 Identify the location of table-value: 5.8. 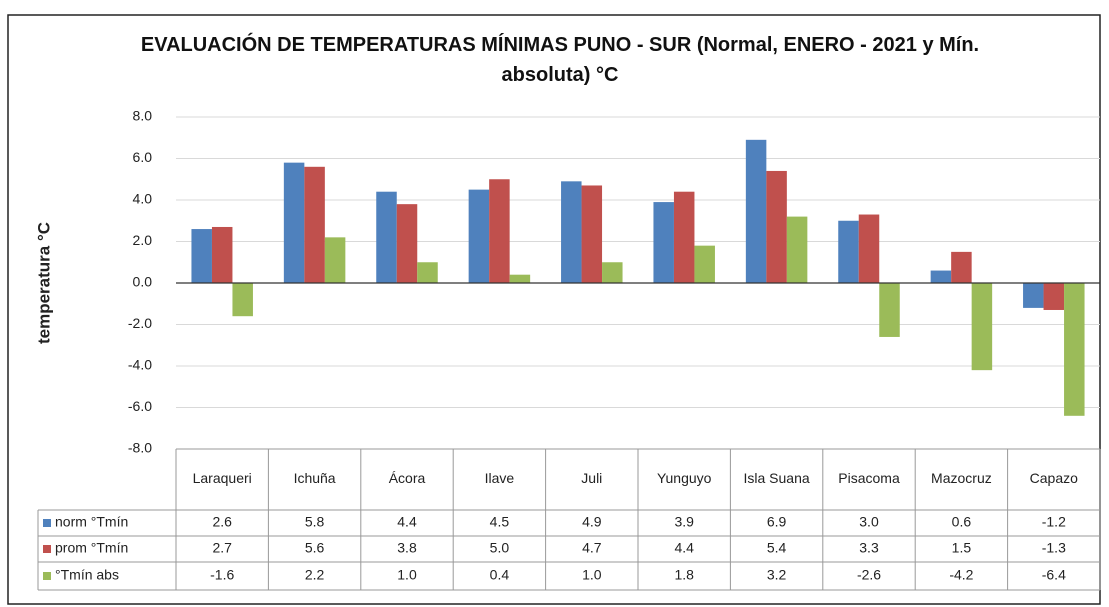
(315, 522).